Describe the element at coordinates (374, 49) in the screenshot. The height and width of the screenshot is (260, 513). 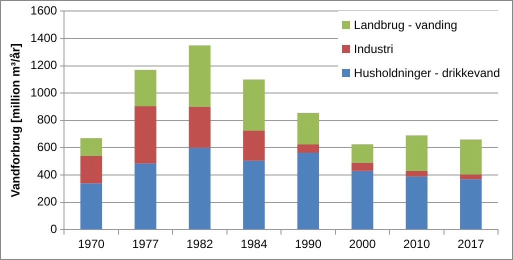
I see `legend-label: Industri` at that location.